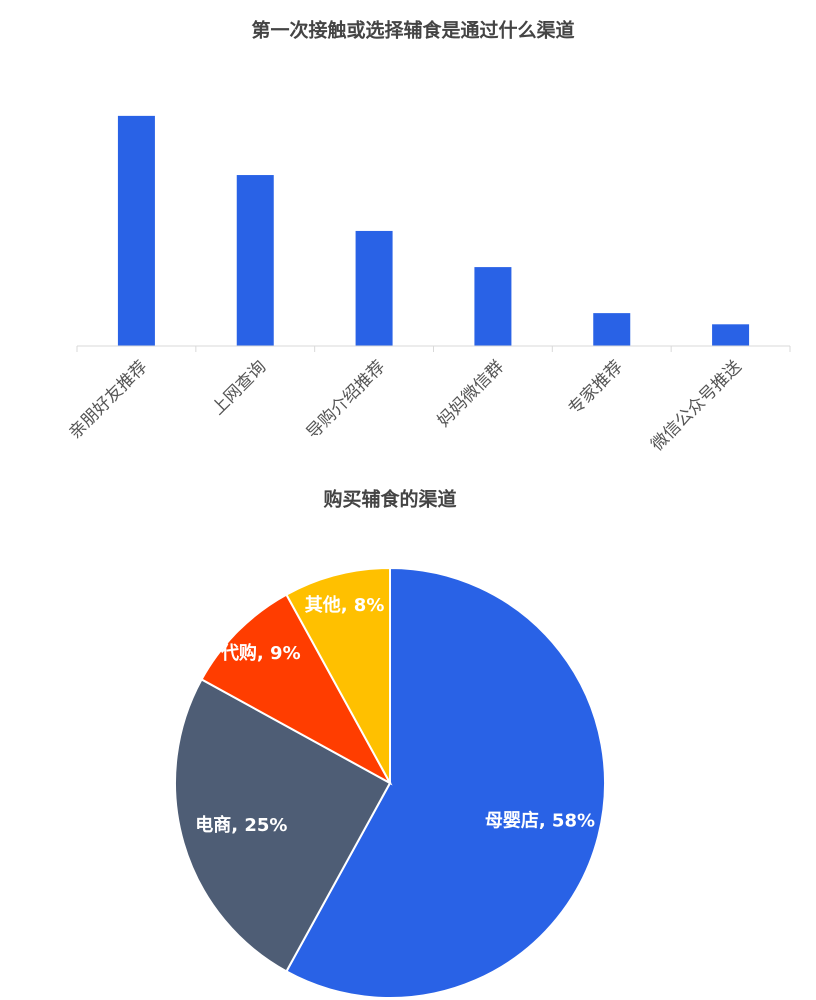 The width and height of the screenshot is (816, 1000). Describe the element at coordinates (241, 825) in the screenshot. I see `slice-label: 电商, 25%` at that location.